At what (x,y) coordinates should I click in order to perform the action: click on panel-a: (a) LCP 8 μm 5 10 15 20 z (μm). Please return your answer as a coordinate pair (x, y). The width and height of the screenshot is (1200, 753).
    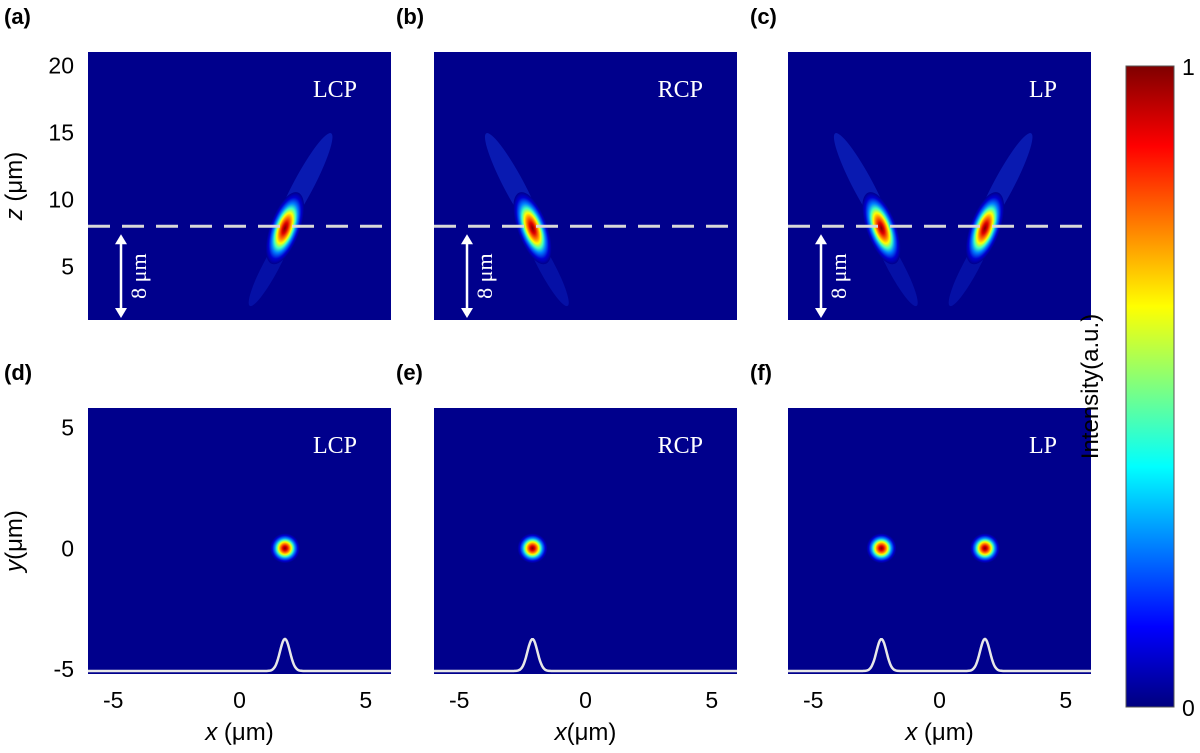
    Looking at the image, I should click on (196, 162).